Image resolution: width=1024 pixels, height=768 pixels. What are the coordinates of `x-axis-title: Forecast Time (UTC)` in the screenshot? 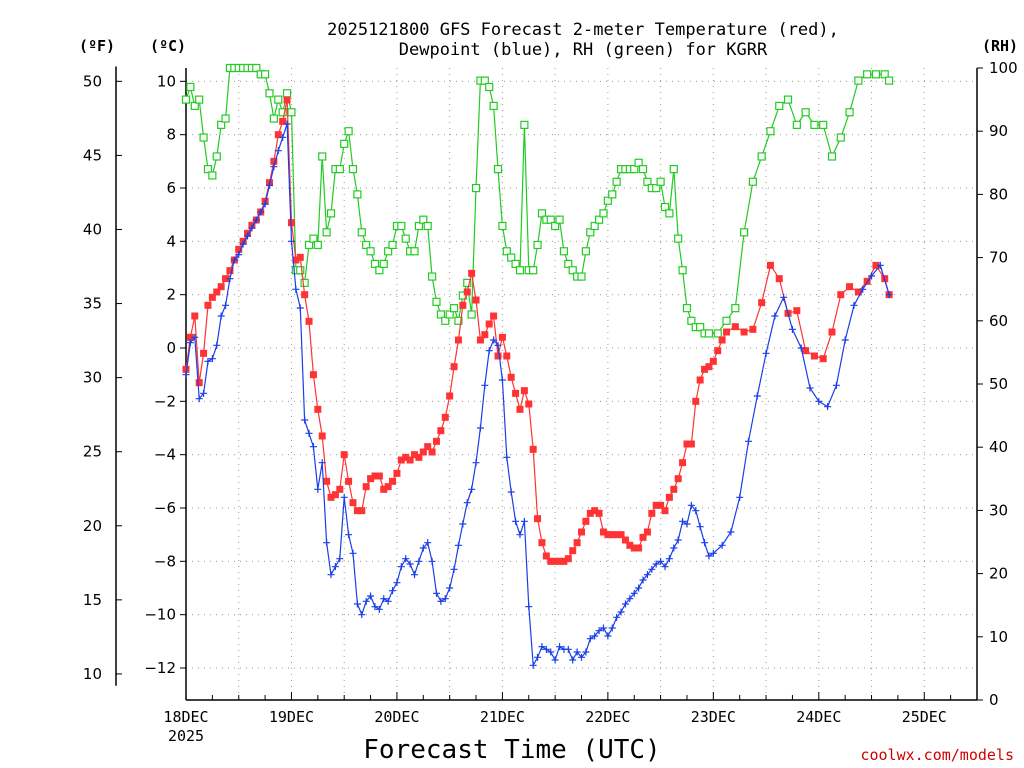 It's located at (511, 750).